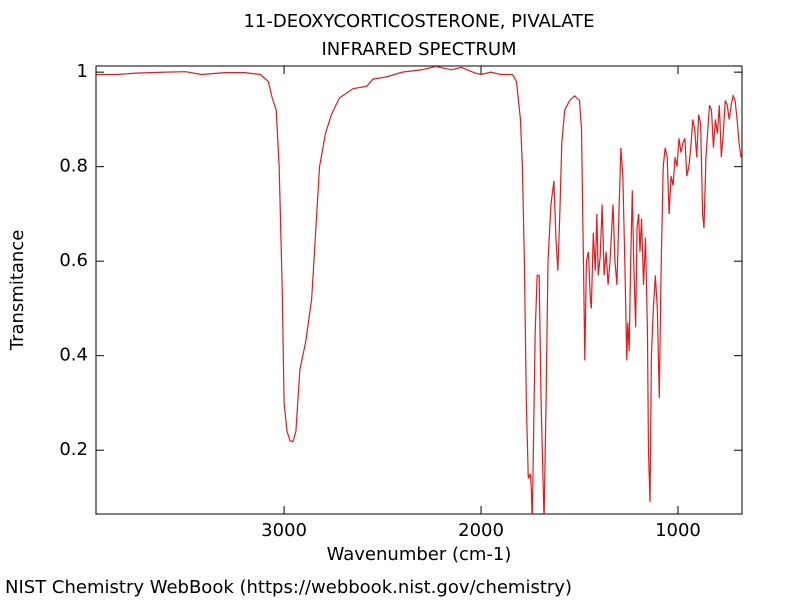 Image resolution: width=800 pixels, height=600 pixels. Describe the element at coordinates (17, 291) in the screenshot. I see `y-axis-label: Transmitance` at that location.